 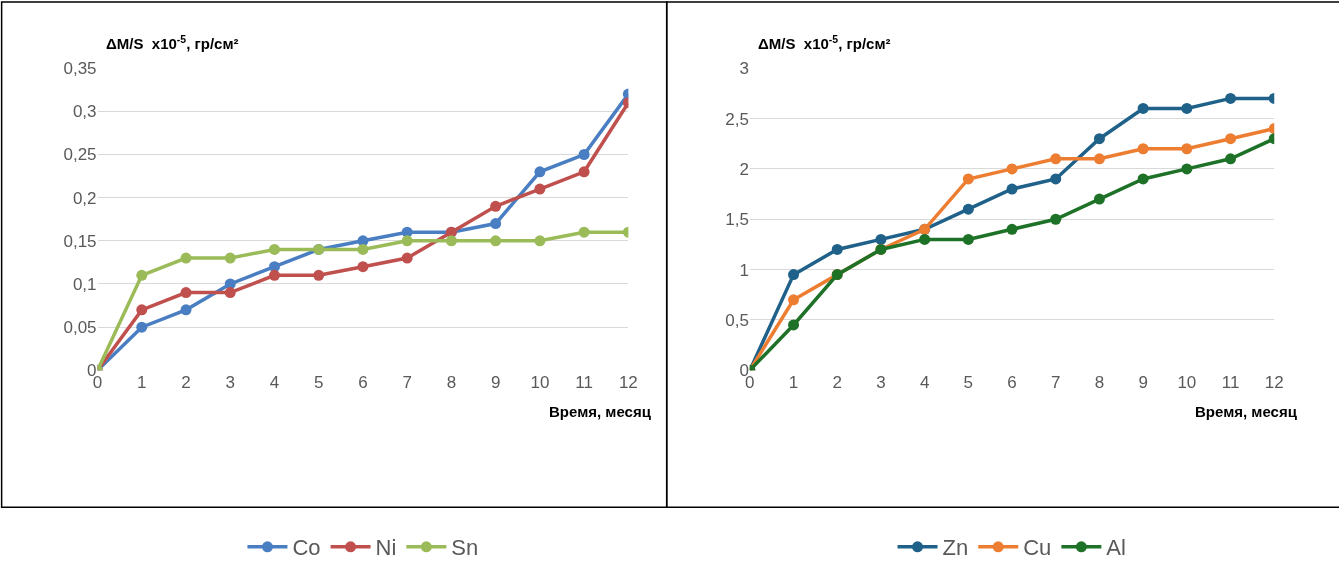 I want to click on legend-label: Ni, so click(x=386, y=548).